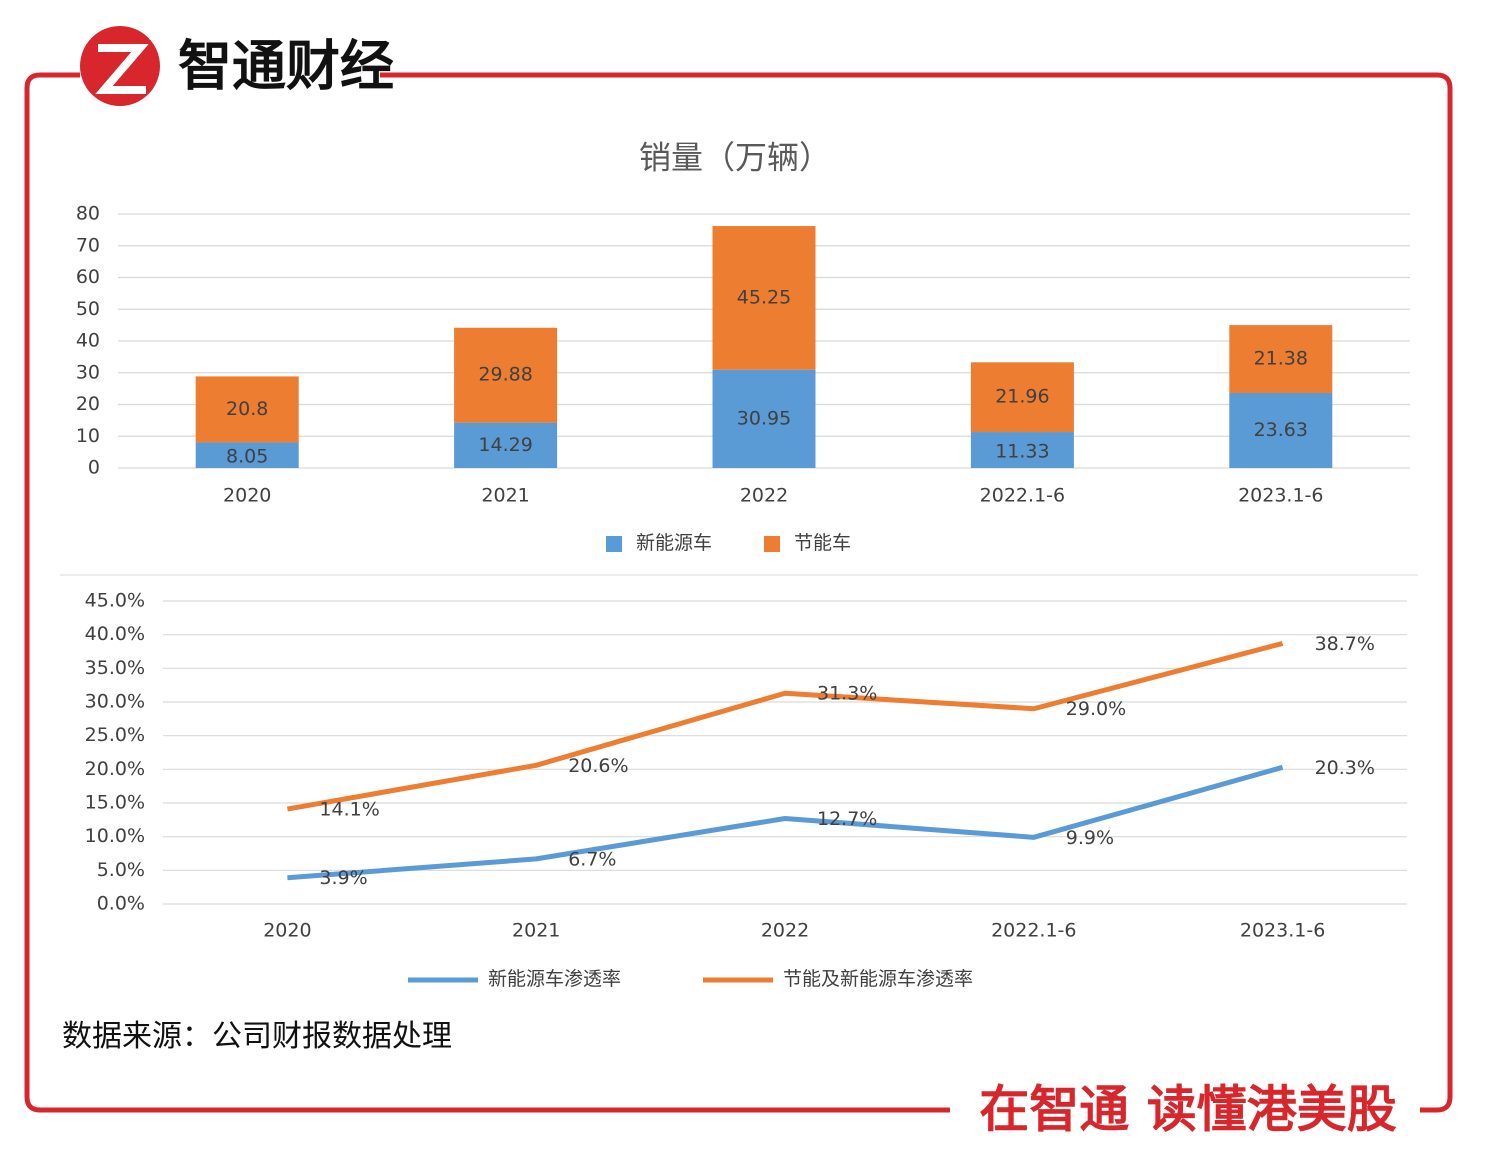  What do you see at coordinates (121, 904) in the screenshot?
I see `y-tick-label: 0.0%` at bounding box center [121, 904].